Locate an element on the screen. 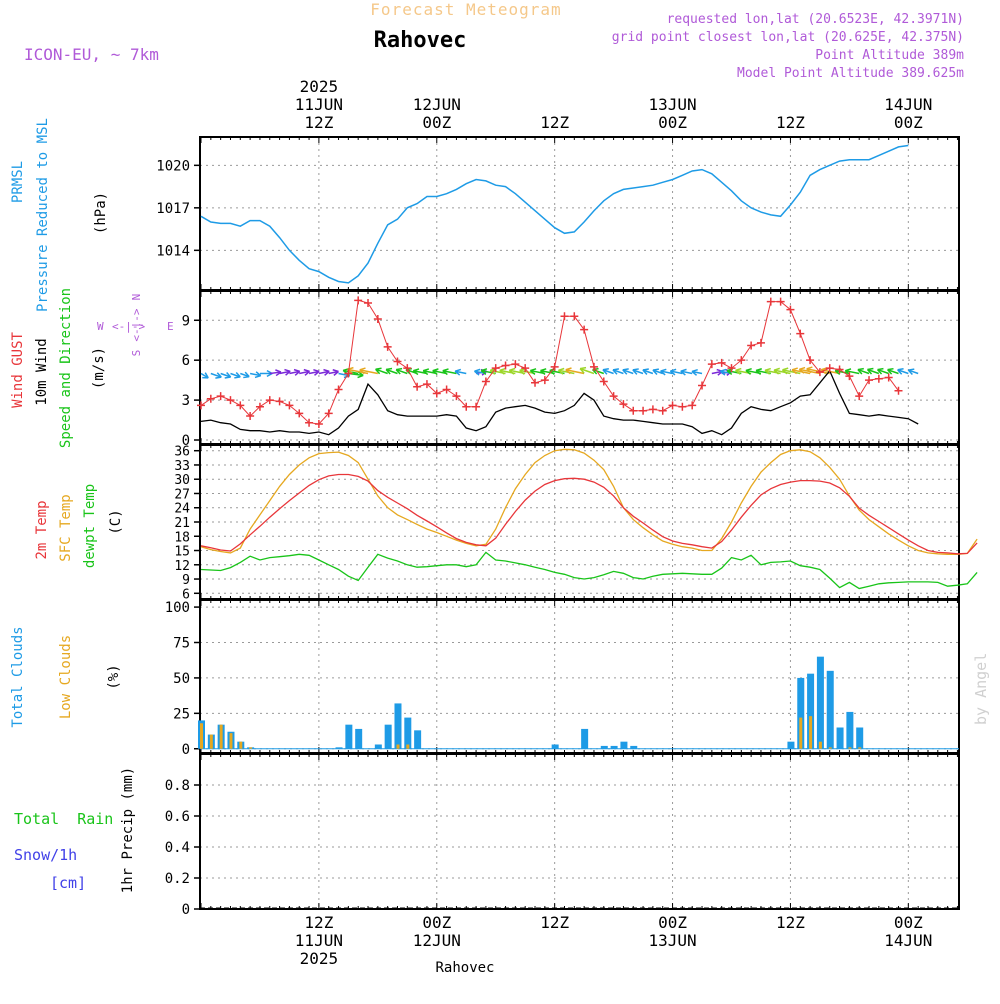 This screenshot has height=1004, width=1000. pressure-ytick-label: 1014 is located at coordinates (173, 251).